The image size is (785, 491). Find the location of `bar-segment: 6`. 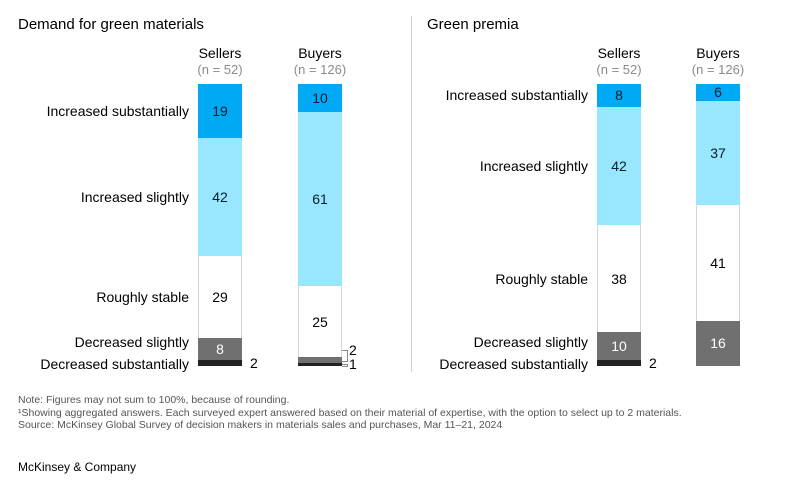

bar-segment: 6 is located at coordinates (718, 92).